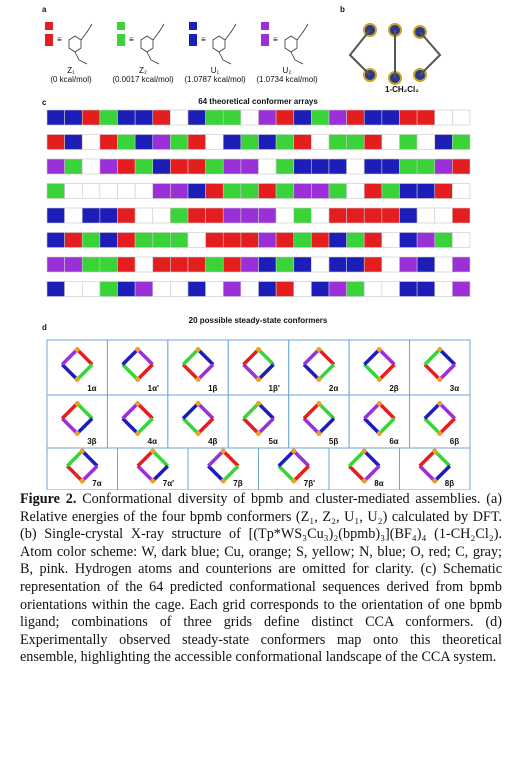  Describe the element at coordinates (274, 388) in the screenshot. I see `conformer-label: 1β'` at that location.